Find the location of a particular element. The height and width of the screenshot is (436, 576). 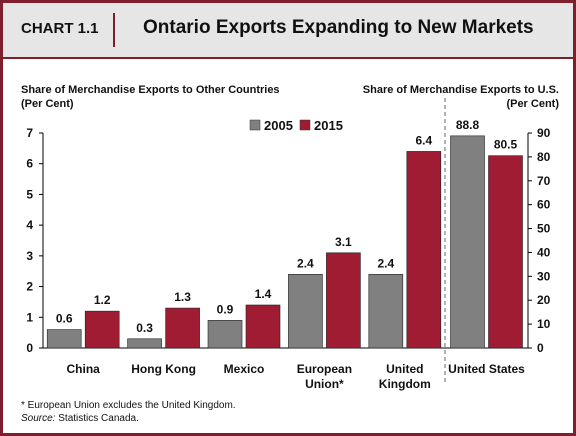

right-axis-tick-label: 80 is located at coordinates (544, 157).